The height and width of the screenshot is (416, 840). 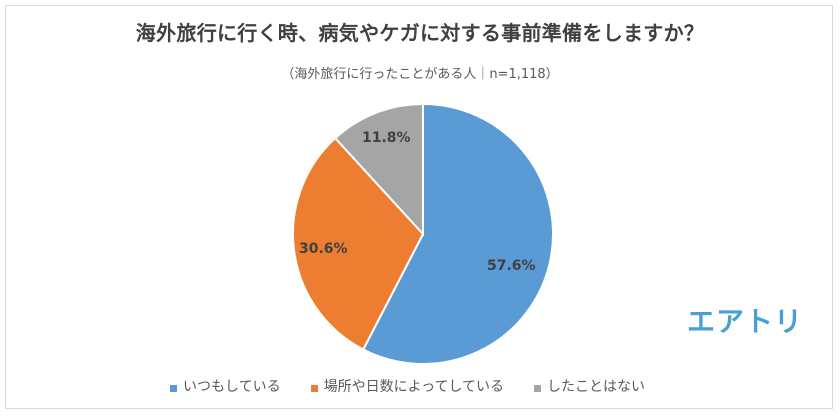 I want to click on chart-title: 海外旅行に行く時、病気やケガに対する事前準備をしますか？, so click(x=420, y=33).